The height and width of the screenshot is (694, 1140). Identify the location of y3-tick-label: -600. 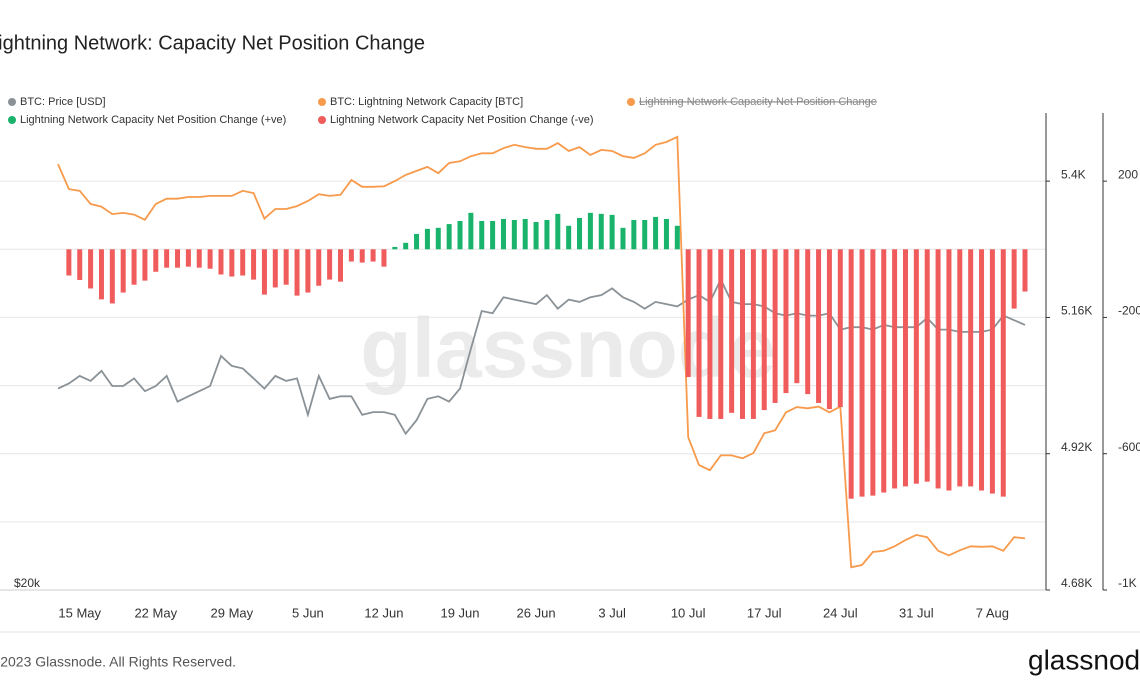
(1129, 447).